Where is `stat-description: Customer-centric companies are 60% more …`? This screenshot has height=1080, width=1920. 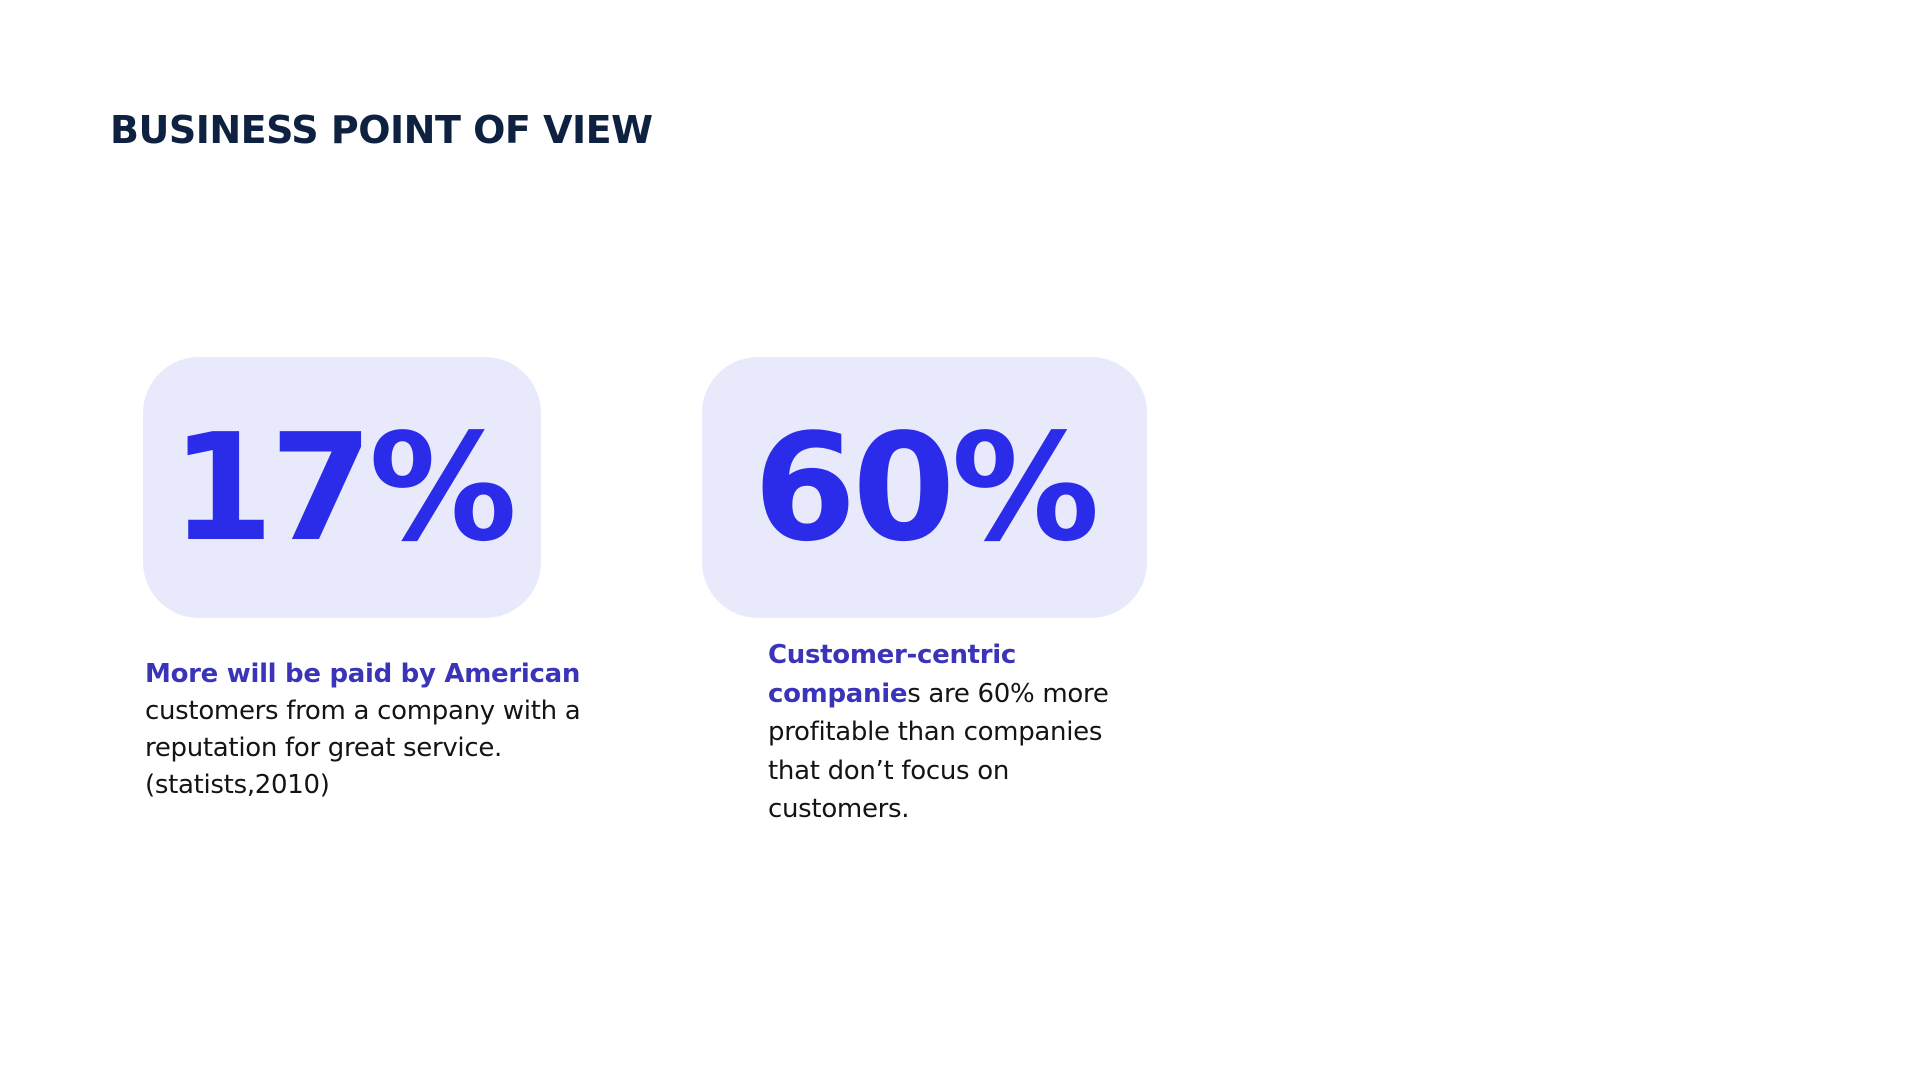
stat-description: Customer-centric companies are 60% more … is located at coordinates (953, 732).